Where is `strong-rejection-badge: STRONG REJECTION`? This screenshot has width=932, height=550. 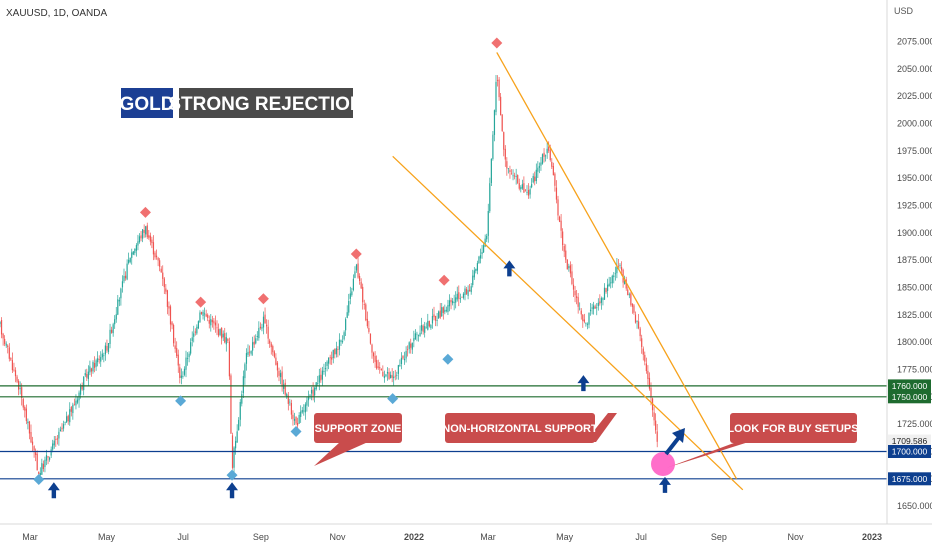 strong-rejection-badge: STRONG REJECTION is located at coordinates (265, 104).